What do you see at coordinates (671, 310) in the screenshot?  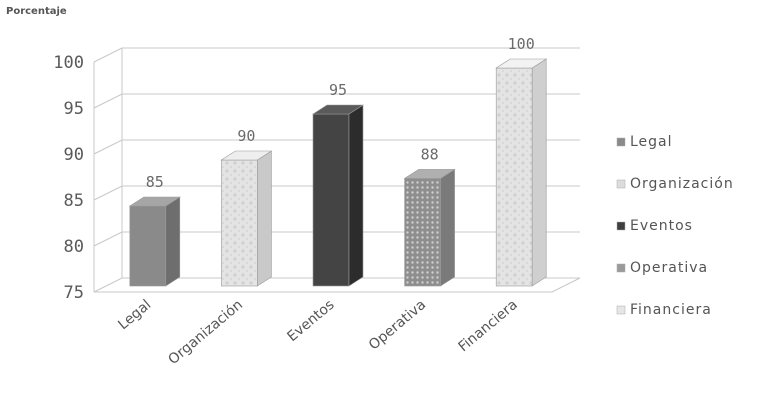 I see `legend-label: Financiera` at bounding box center [671, 310].